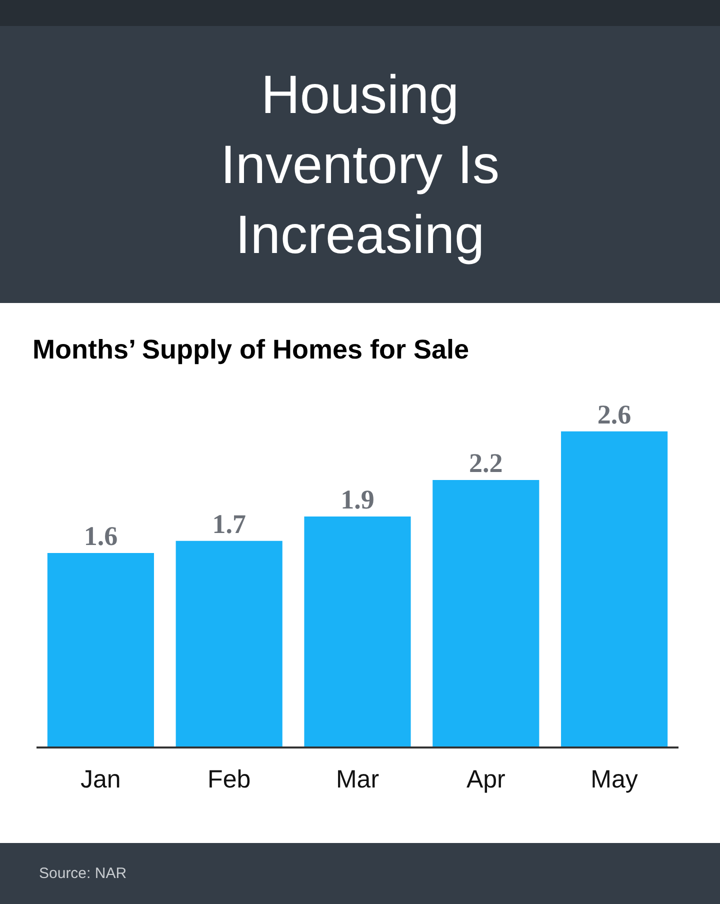 This screenshot has height=904, width=720. What do you see at coordinates (251, 349) in the screenshot?
I see `chart-subtitle: Months’ Supply of Homes for Sale` at bounding box center [251, 349].